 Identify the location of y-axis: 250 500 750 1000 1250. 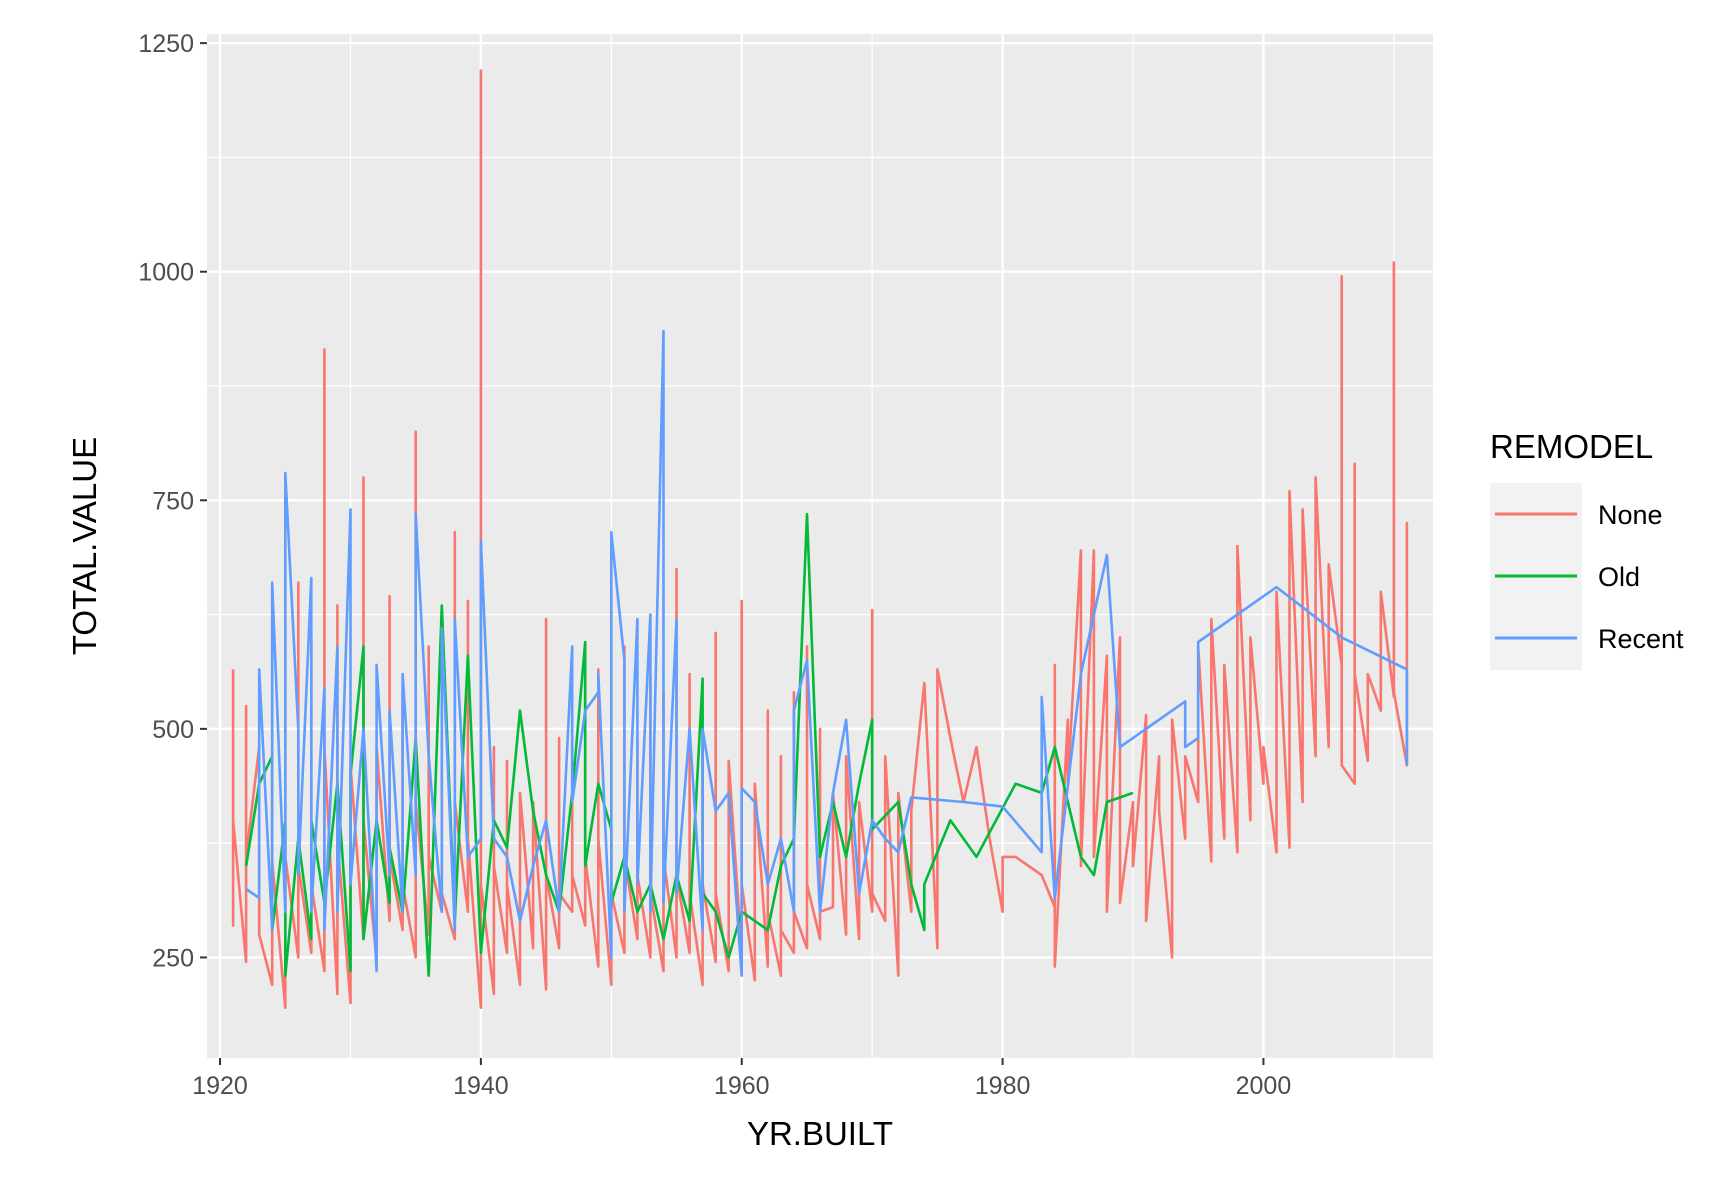
(172, 501).